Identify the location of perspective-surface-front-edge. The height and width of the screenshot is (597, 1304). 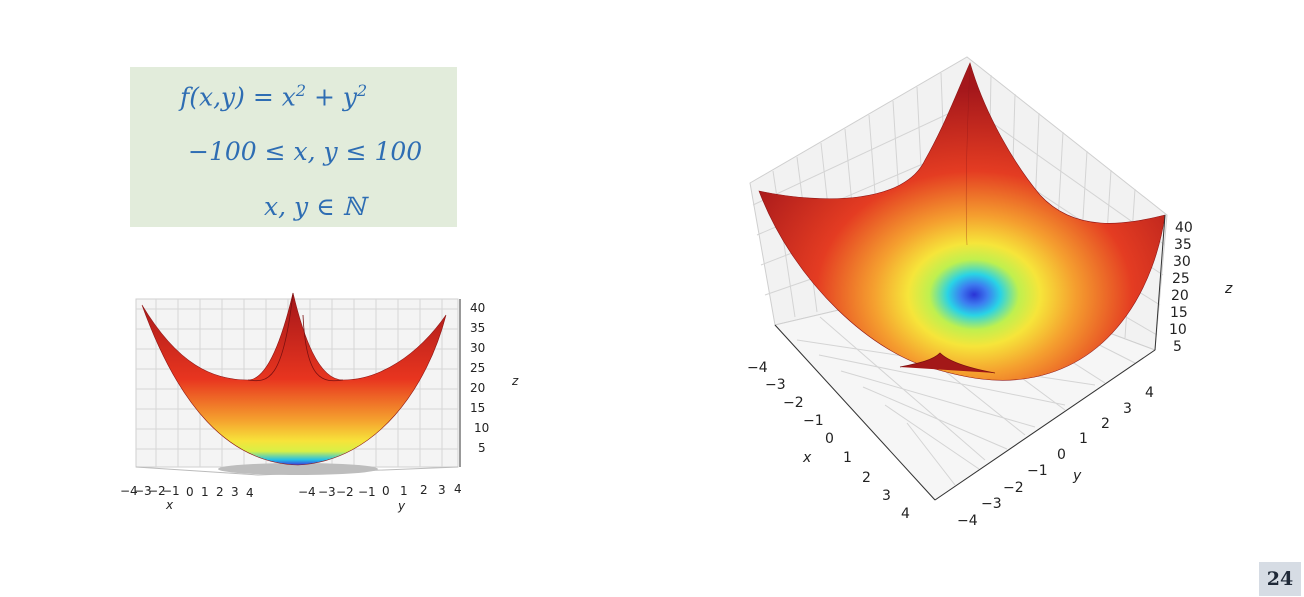
(947, 363).